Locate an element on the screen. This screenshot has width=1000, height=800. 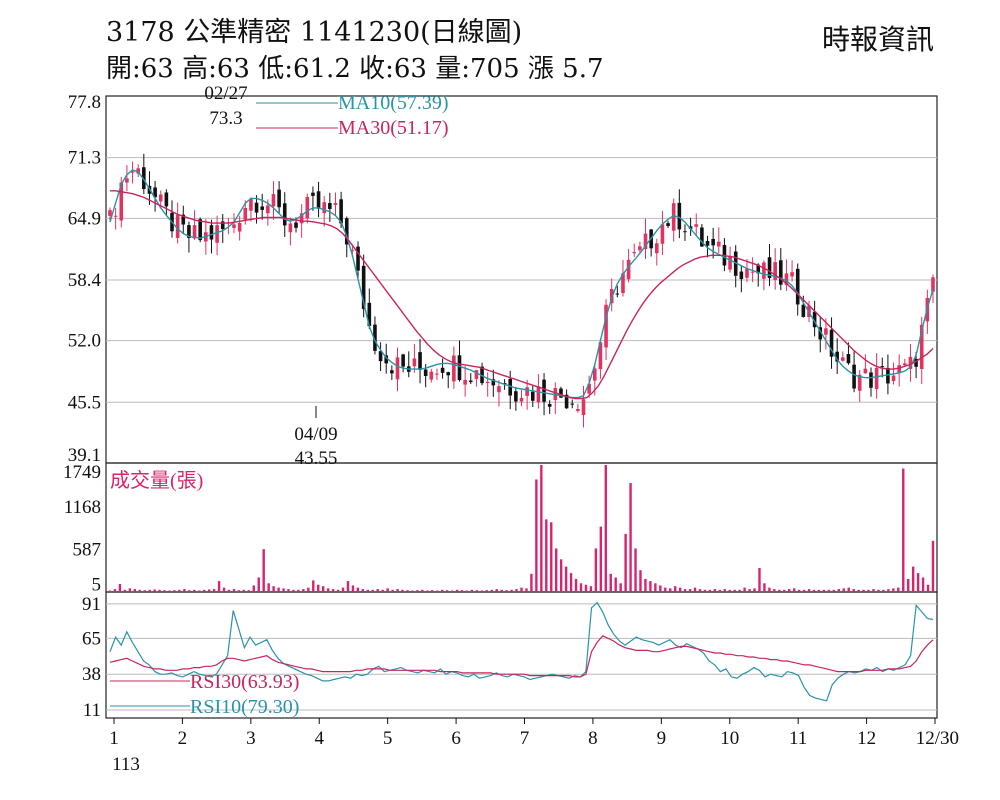
month-tick-label: 12/30 is located at coordinates (937, 738).